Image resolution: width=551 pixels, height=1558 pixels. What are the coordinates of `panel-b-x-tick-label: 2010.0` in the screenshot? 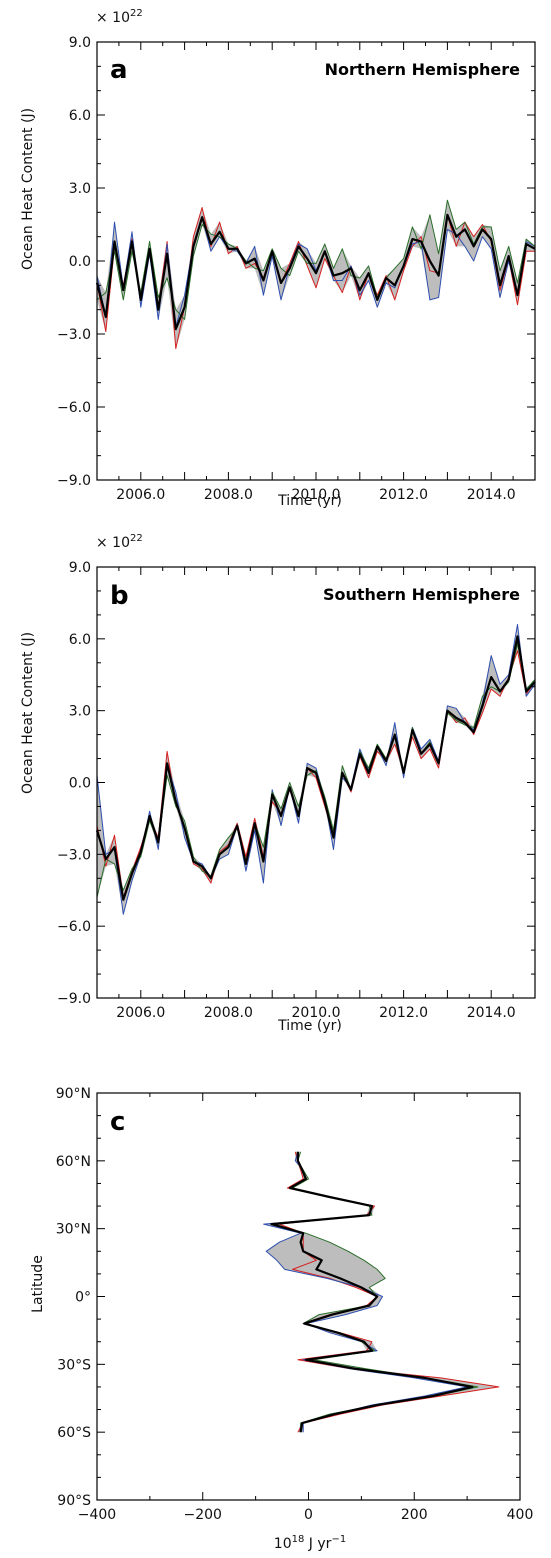 It's located at (316, 1013).